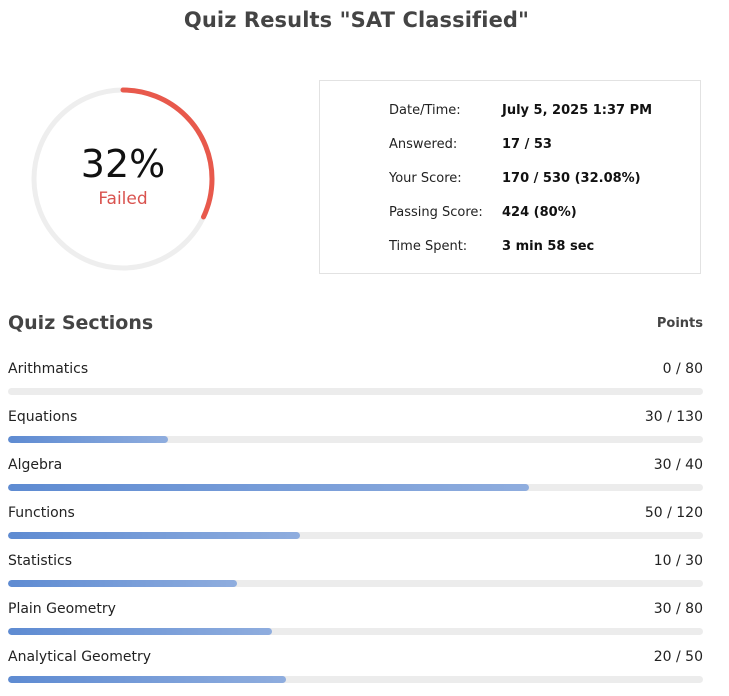  Describe the element at coordinates (123, 164) in the screenshot. I see `score-percent: 32%` at that location.